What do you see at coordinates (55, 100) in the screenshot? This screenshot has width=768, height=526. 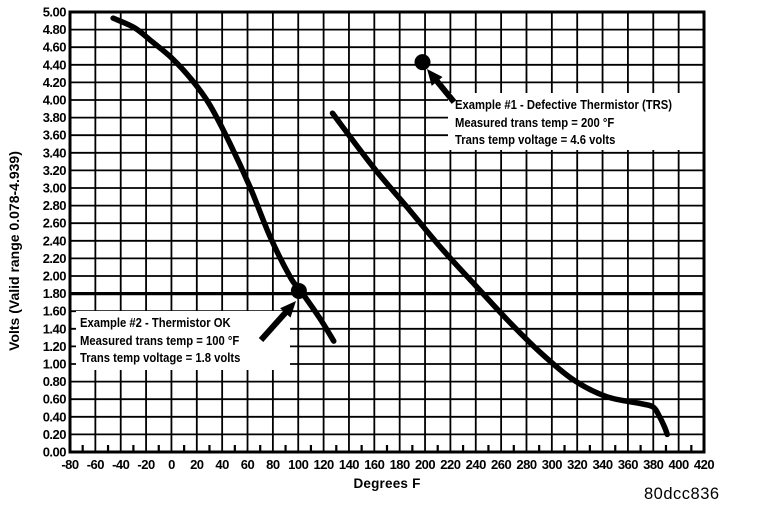 I see `y-tick-label: 4.00` at bounding box center [55, 100].